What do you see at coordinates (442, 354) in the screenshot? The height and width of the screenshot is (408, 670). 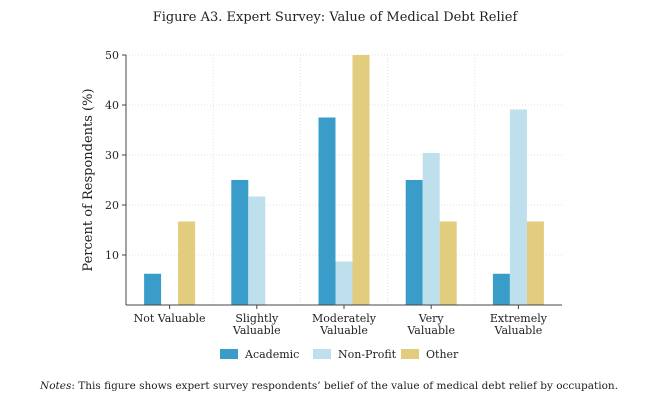 I see `legend-label: Other` at bounding box center [442, 354].